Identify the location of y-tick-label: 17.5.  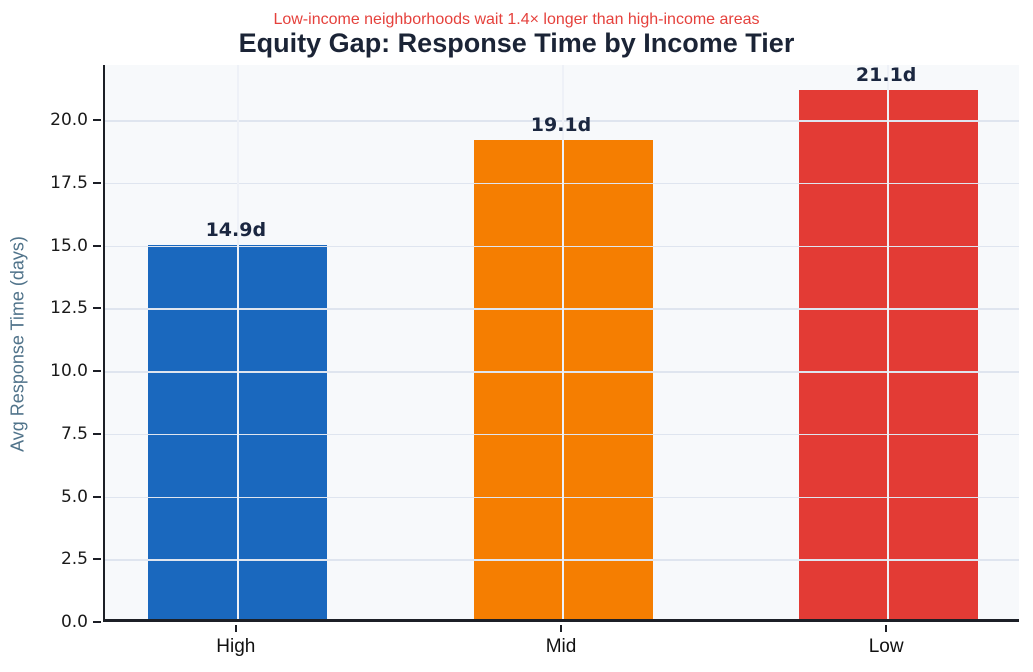
(69, 182).